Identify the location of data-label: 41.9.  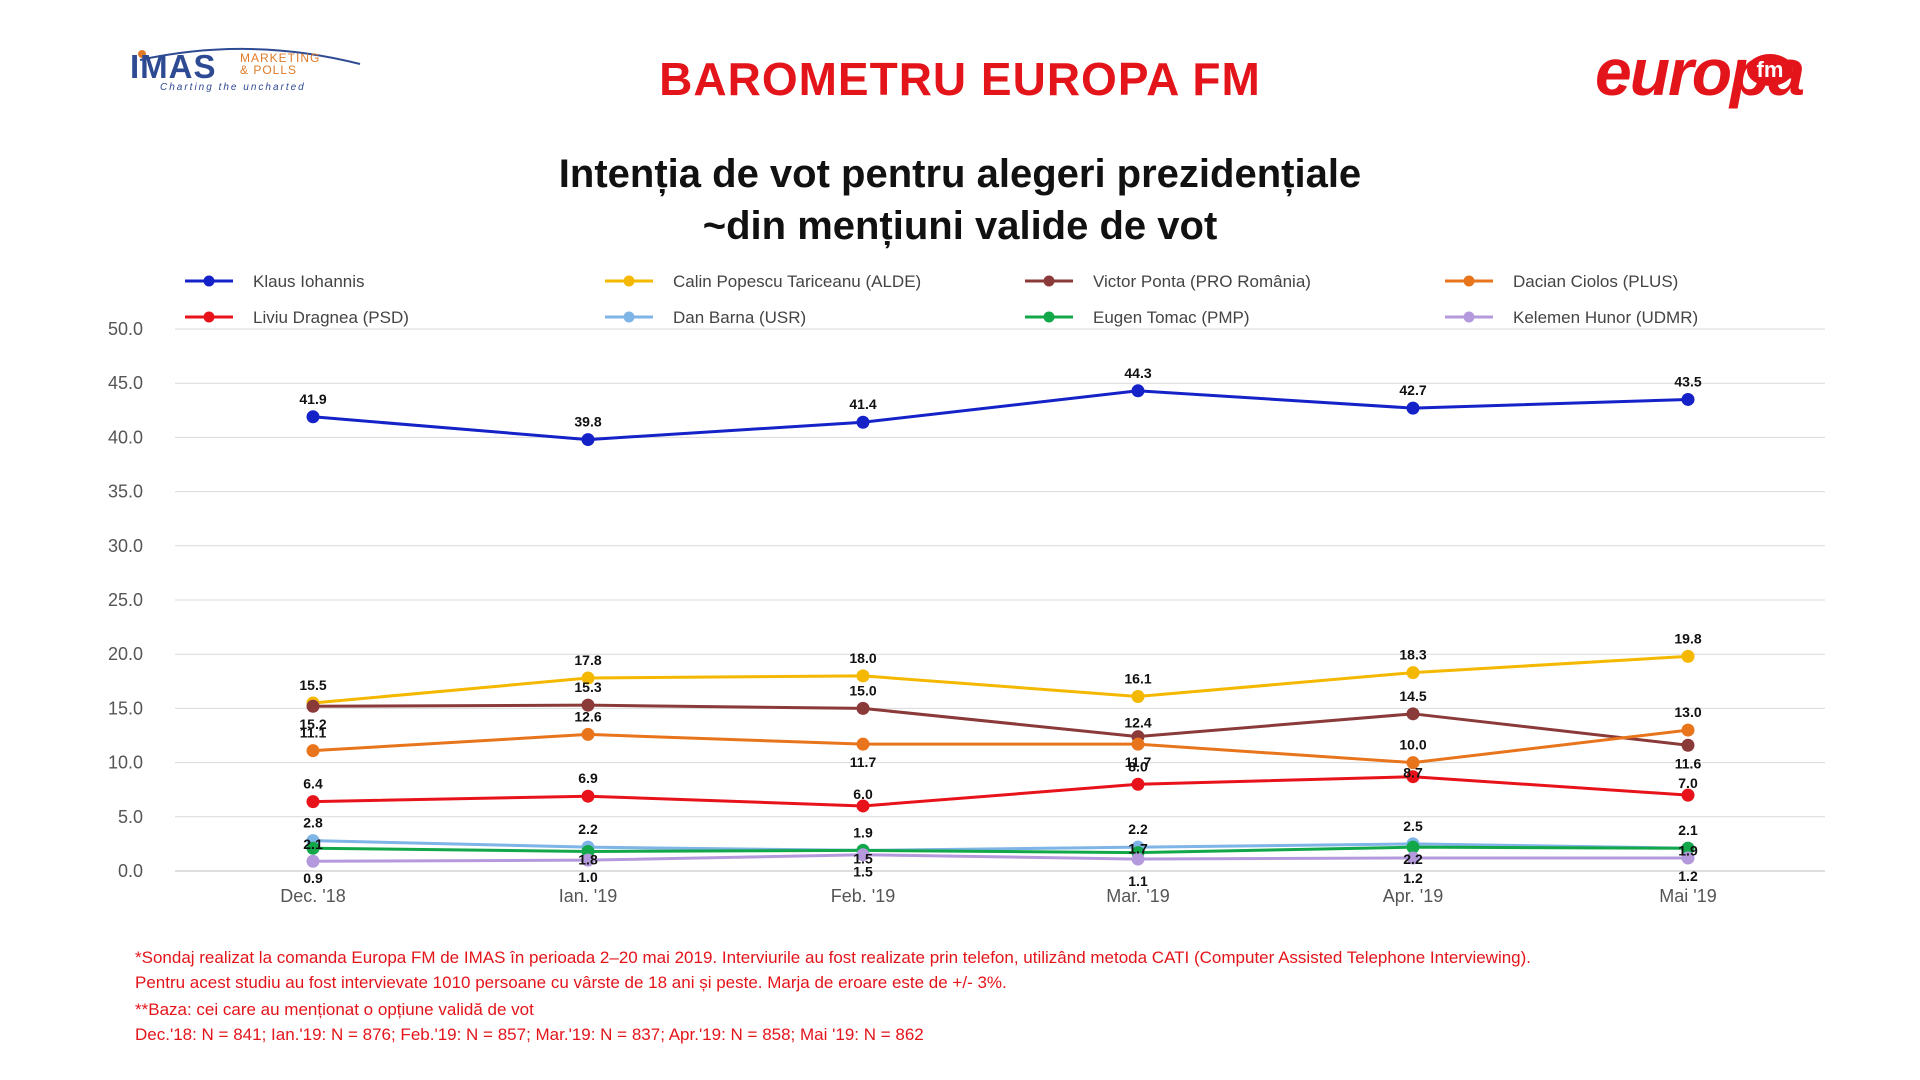
(312, 399).